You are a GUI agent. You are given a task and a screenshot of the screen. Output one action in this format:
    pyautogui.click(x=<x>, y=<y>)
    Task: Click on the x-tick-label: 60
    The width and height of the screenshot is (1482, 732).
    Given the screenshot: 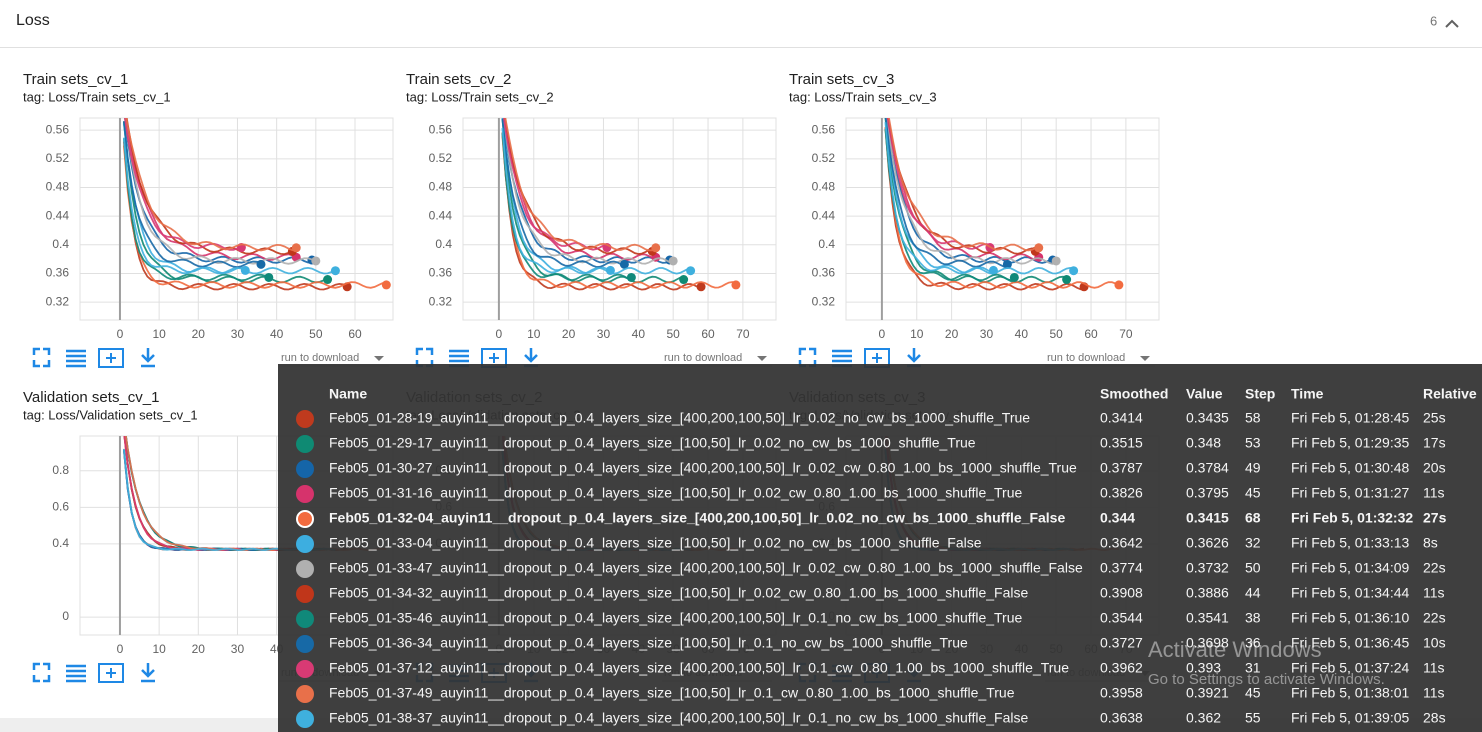 What is the action you would take?
    pyautogui.click(x=1091, y=334)
    